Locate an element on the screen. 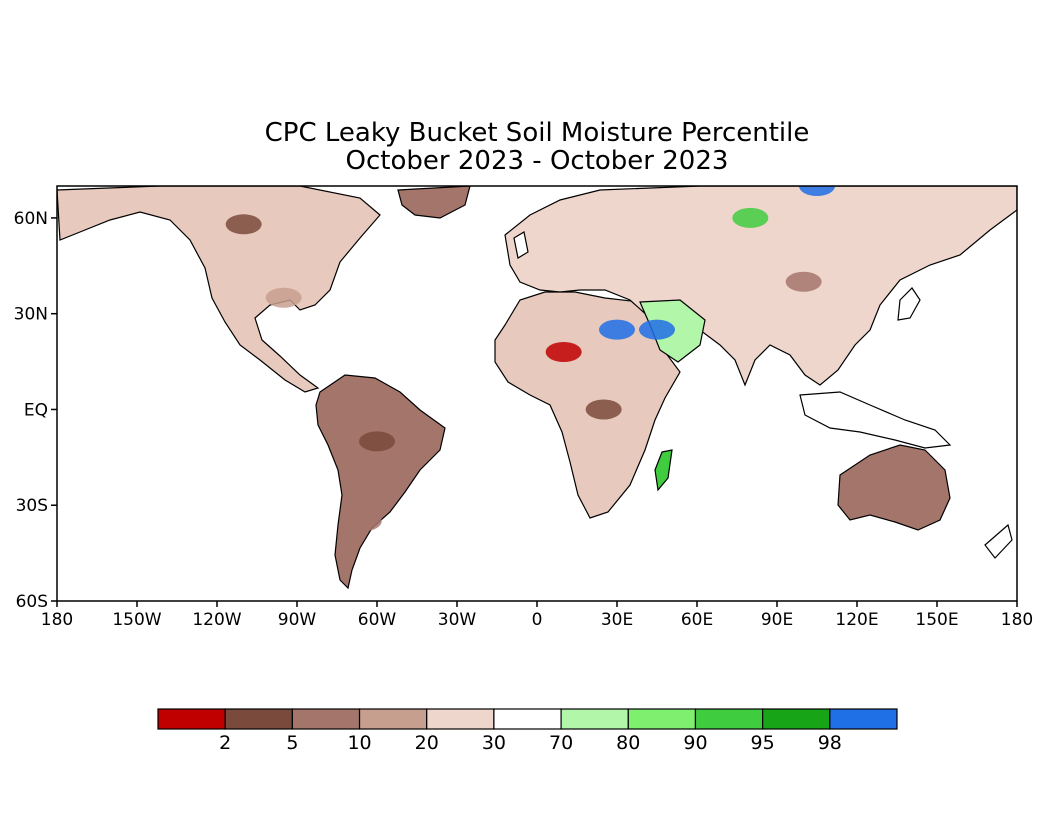  british-isles-landmass is located at coordinates (521, 245).